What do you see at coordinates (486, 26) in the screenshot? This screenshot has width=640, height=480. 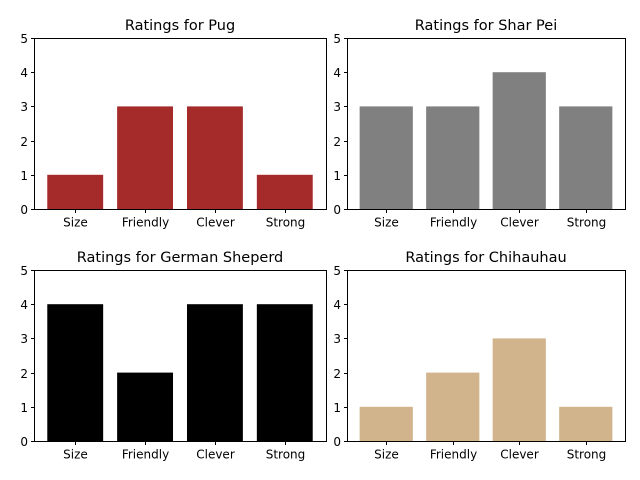 I see `chart-title: Ratings for Shar Pei` at bounding box center [486, 26].